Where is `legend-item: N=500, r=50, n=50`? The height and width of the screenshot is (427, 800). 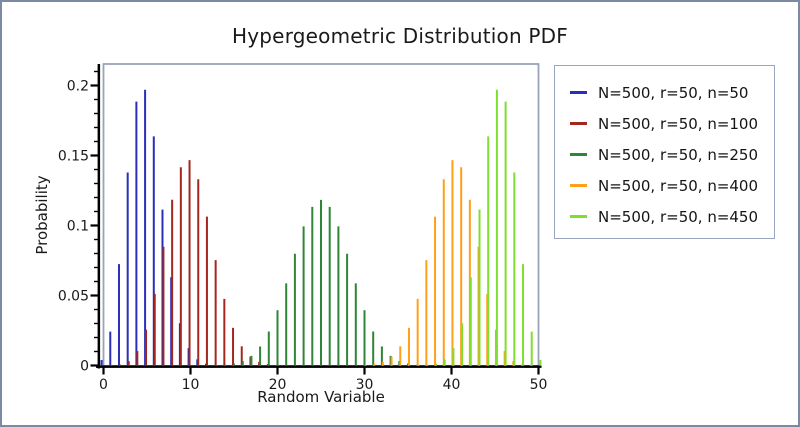 legend-item: N=500, r=50, n=50 is located at coordinates (664, 92).